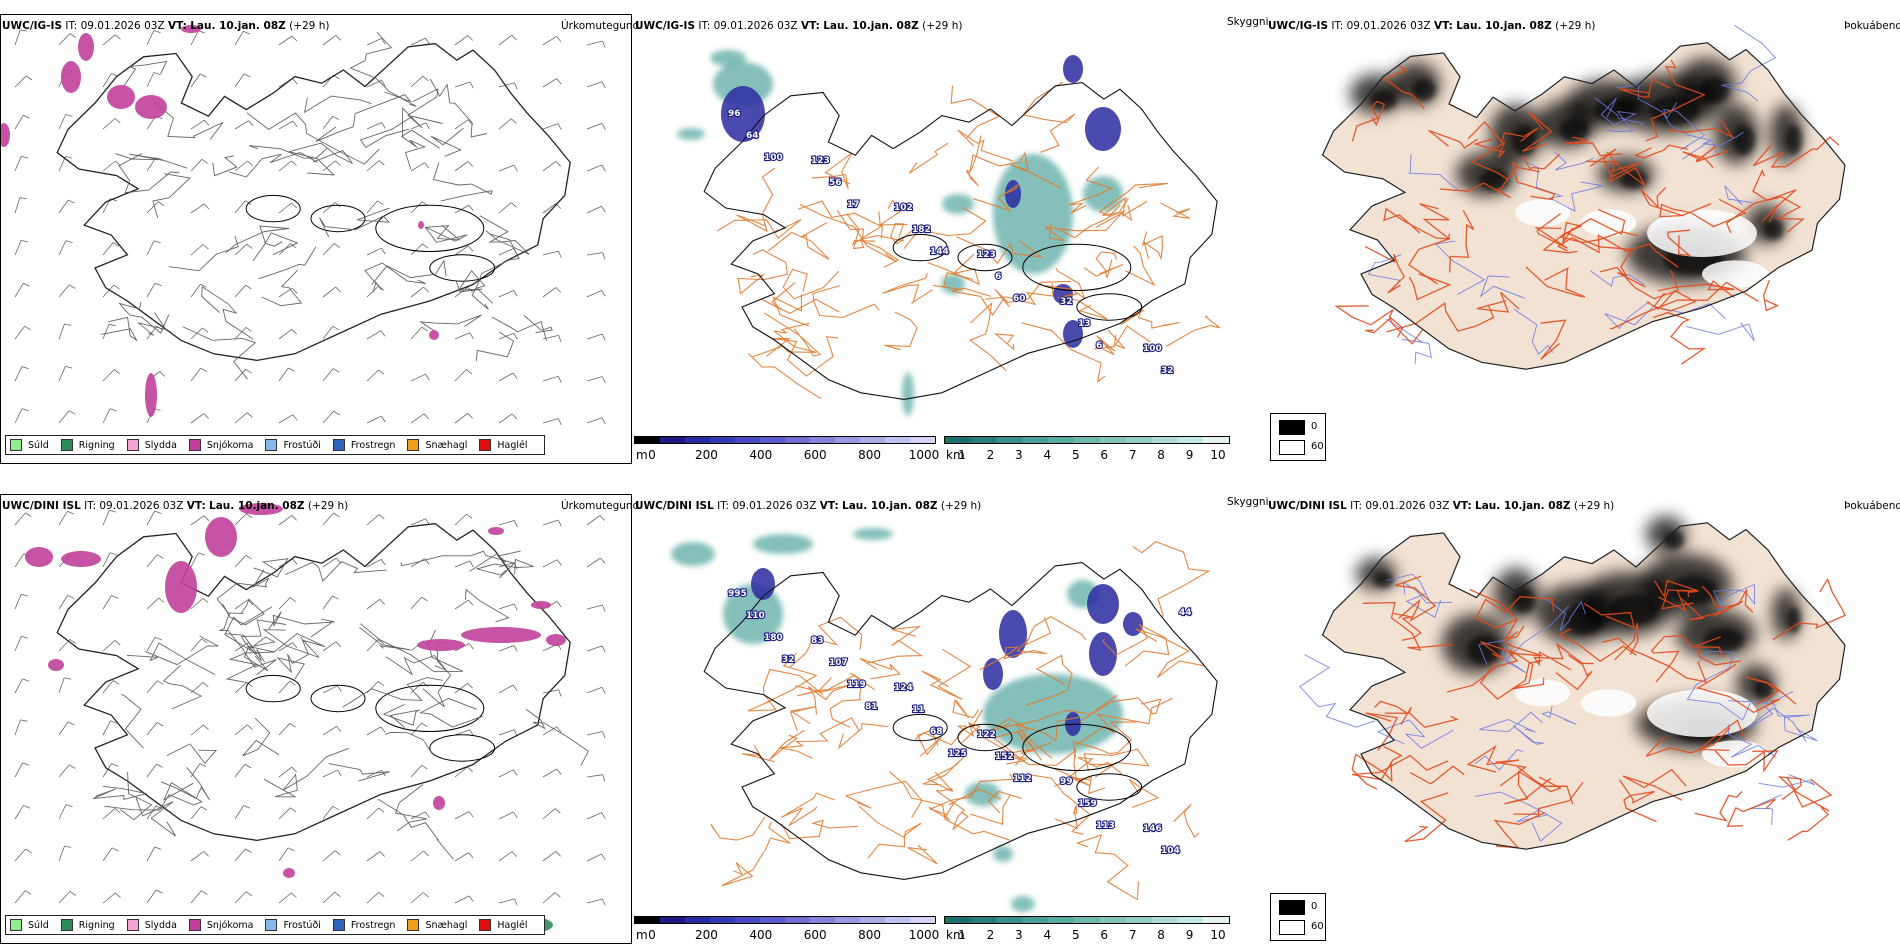  I want to click on legend-label: Snæhagl, so click(446, 445).